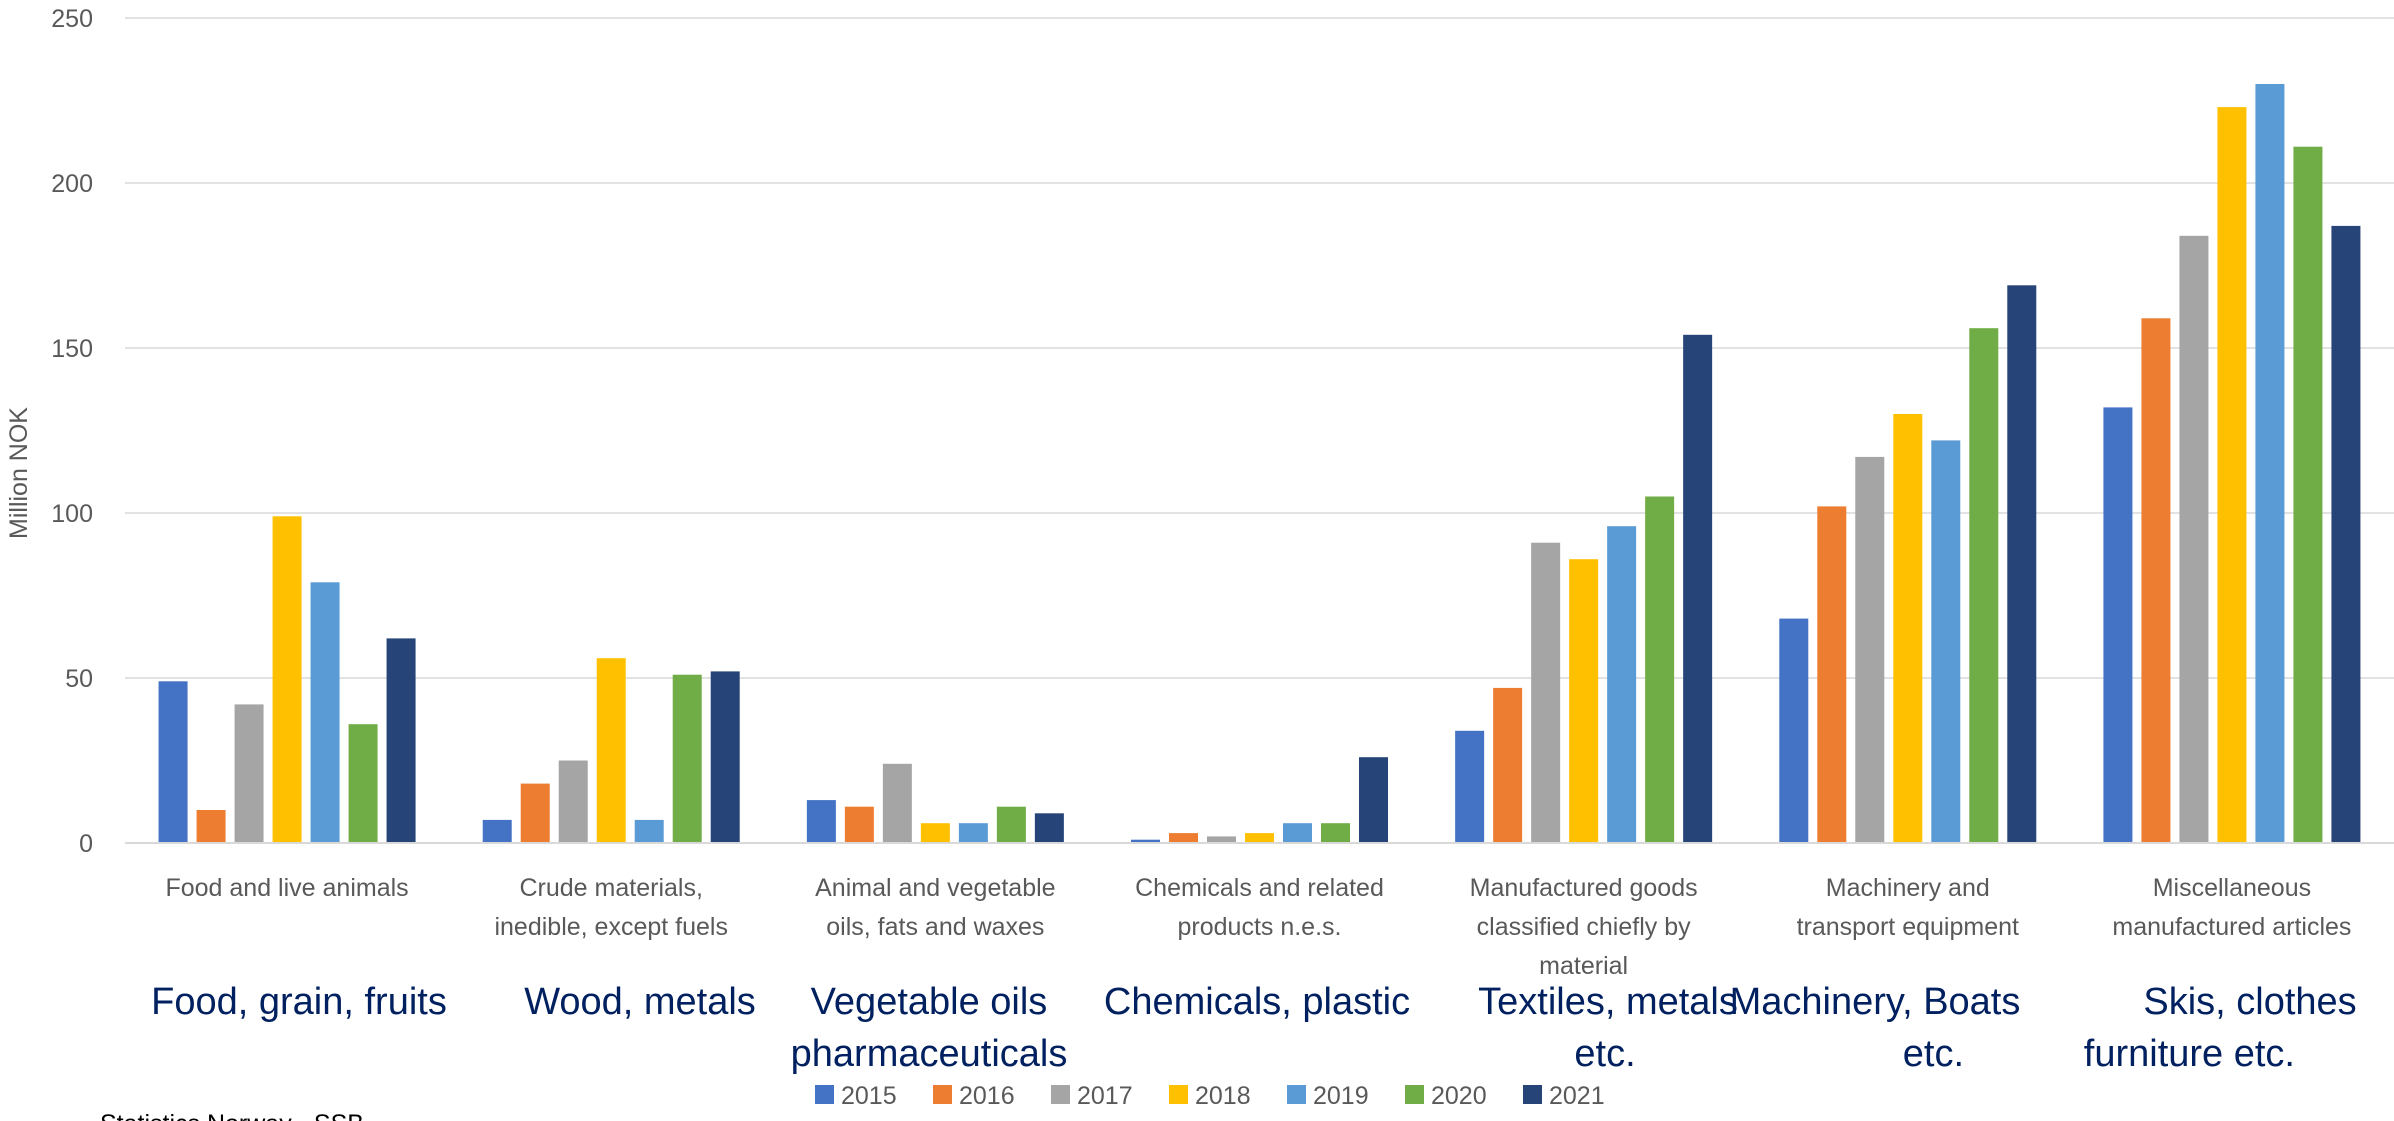 This screenshot has height=1121, width=2394. What do you see at coordinates (869, 1096) in the screenshot?
I see `legend-label-2015: 2015` at bounding box center [869, 1096].